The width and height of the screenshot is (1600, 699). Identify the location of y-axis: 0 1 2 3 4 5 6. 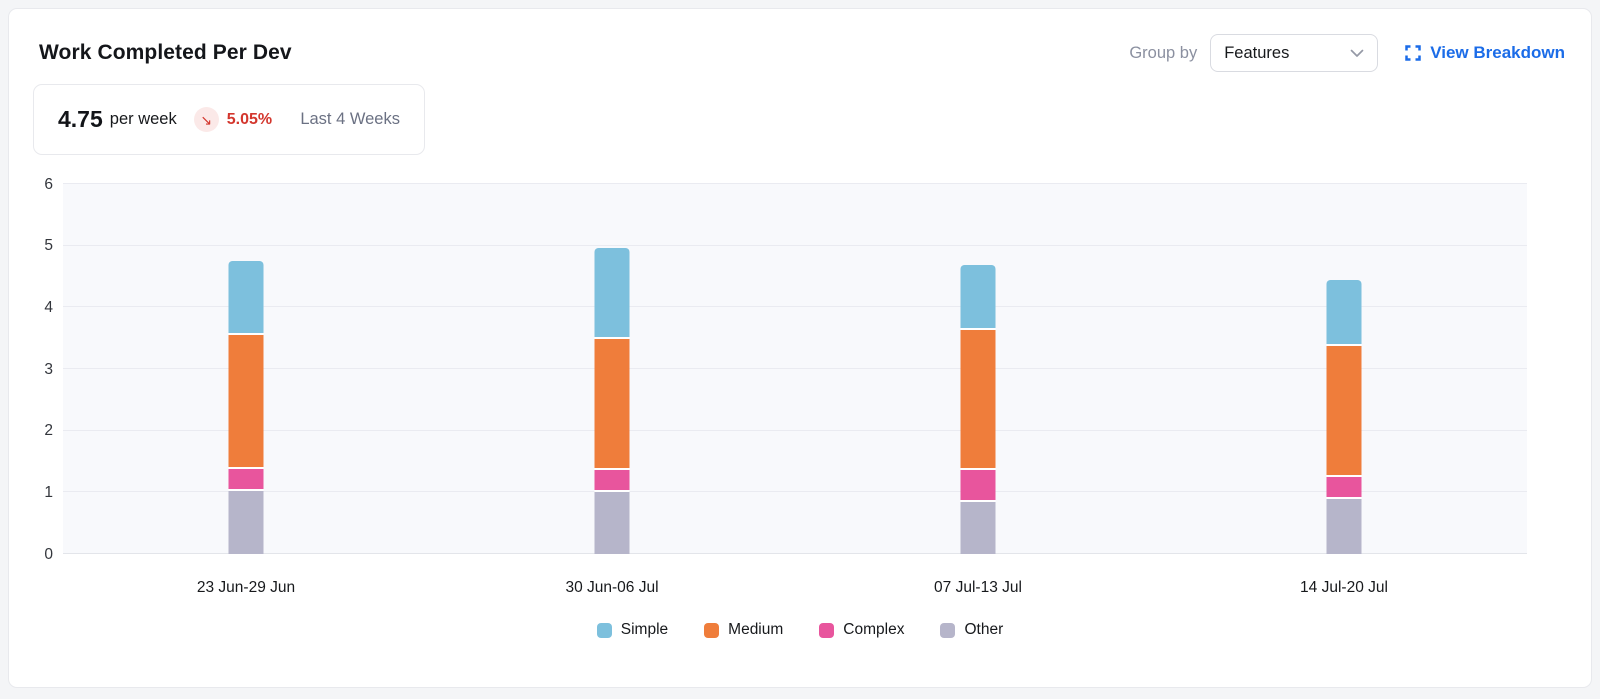
(39, 368).